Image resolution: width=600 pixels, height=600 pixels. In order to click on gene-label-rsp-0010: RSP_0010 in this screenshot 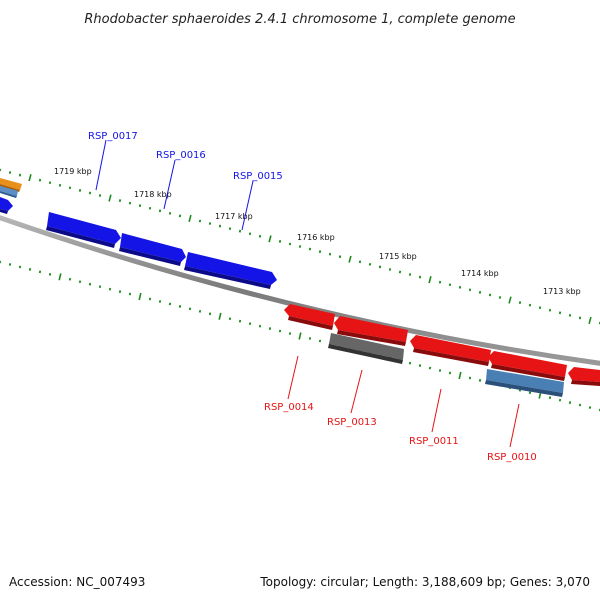, I will do `click(512, 457)`.